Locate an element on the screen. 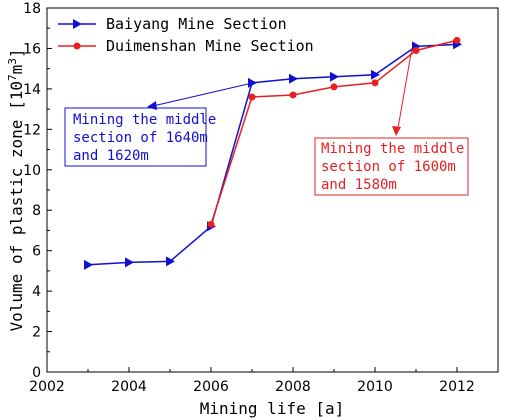 The image size is (505, 420). annotation-box-baiyang is located at coordinates (135, 137).